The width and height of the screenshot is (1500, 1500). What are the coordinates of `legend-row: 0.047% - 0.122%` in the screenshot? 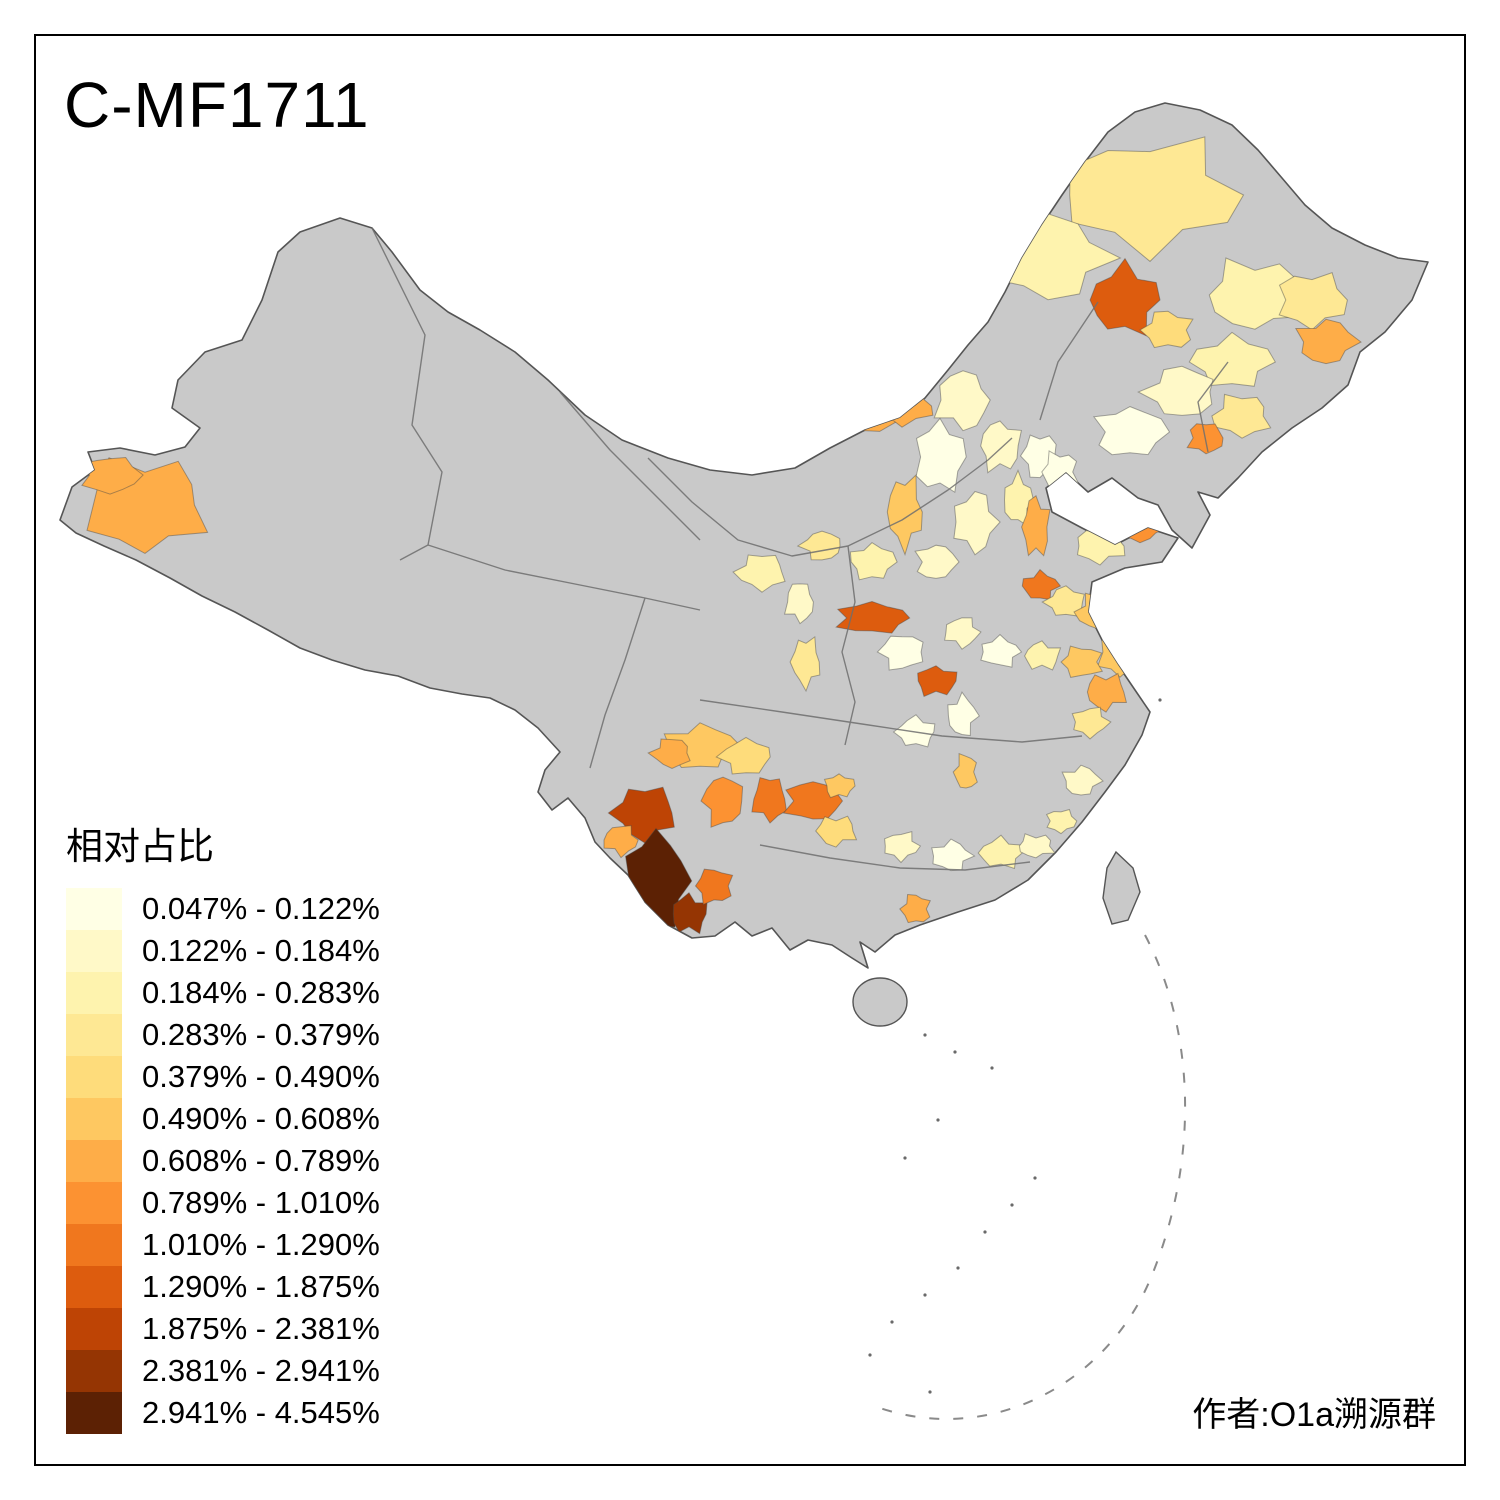 It's located at (223, 909).